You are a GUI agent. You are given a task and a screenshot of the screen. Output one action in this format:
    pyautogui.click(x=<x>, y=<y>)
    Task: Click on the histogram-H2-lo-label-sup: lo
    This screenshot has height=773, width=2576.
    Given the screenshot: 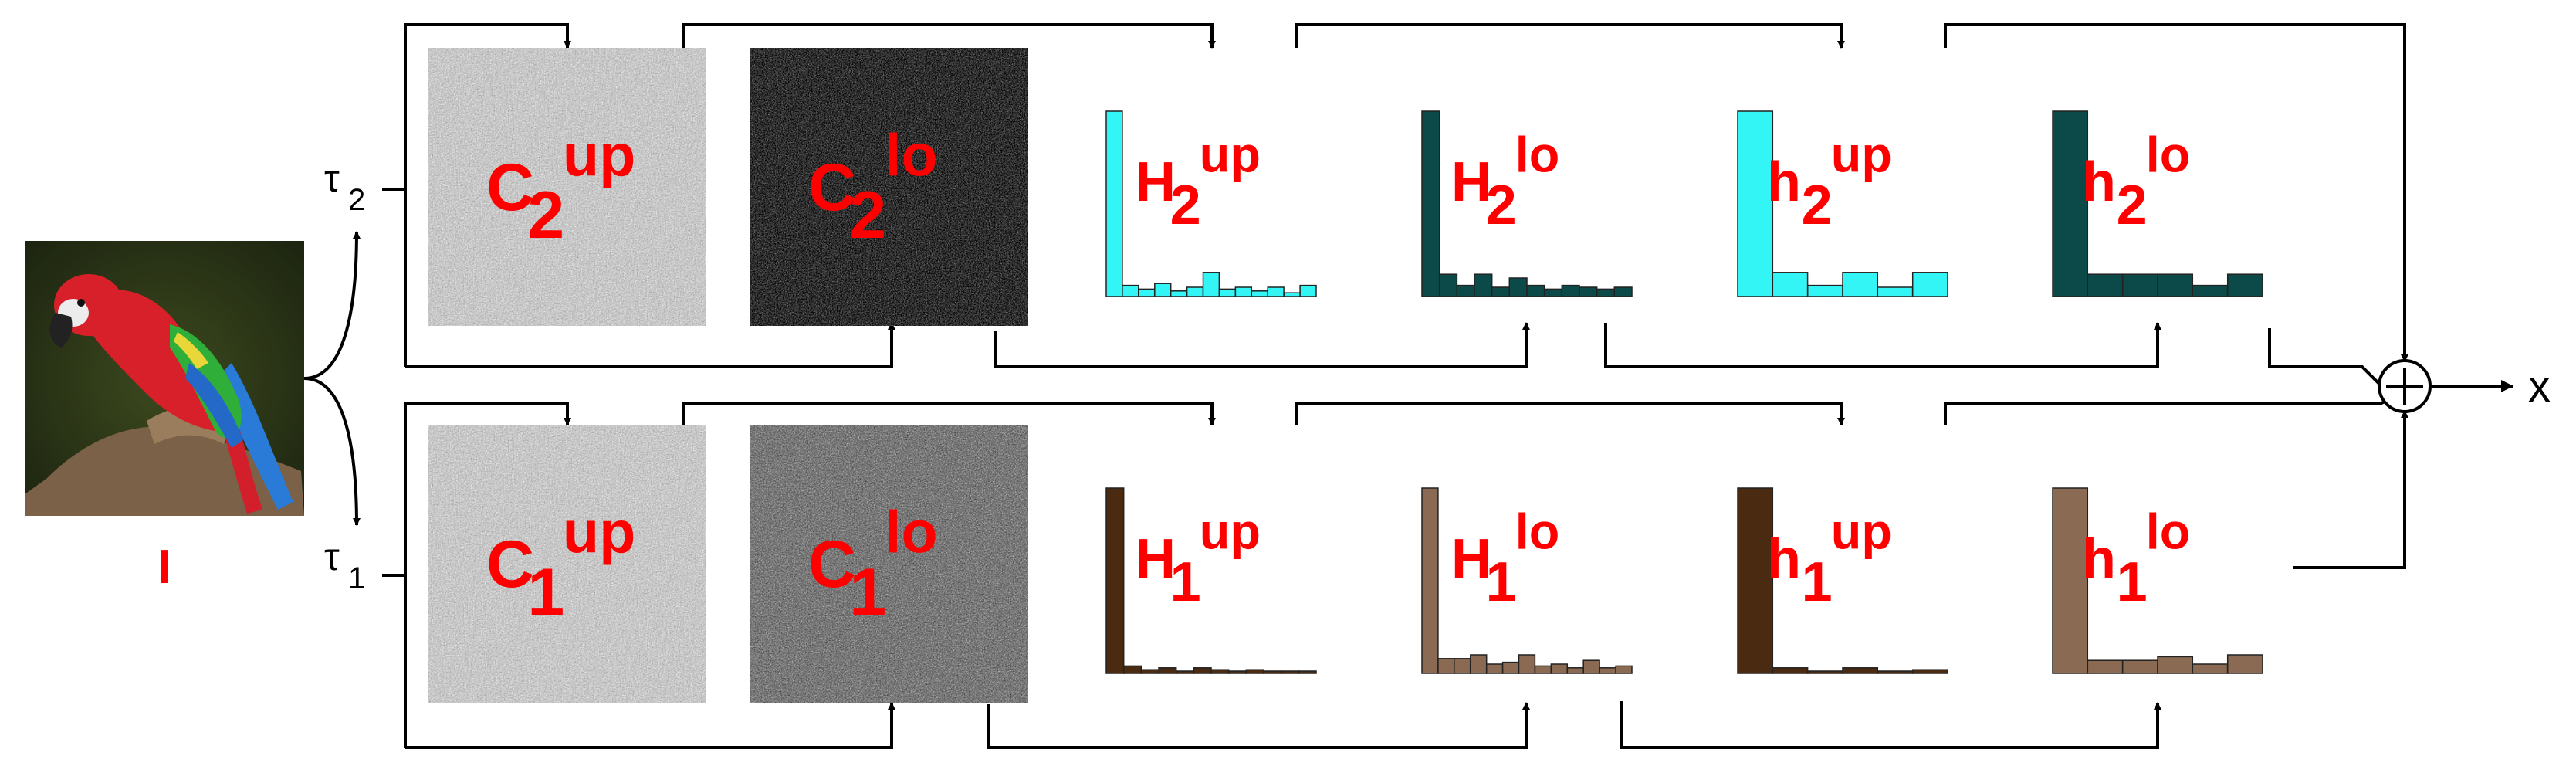 What is the action you would take?
    pyautogui.click(x=1537, y=155)
    